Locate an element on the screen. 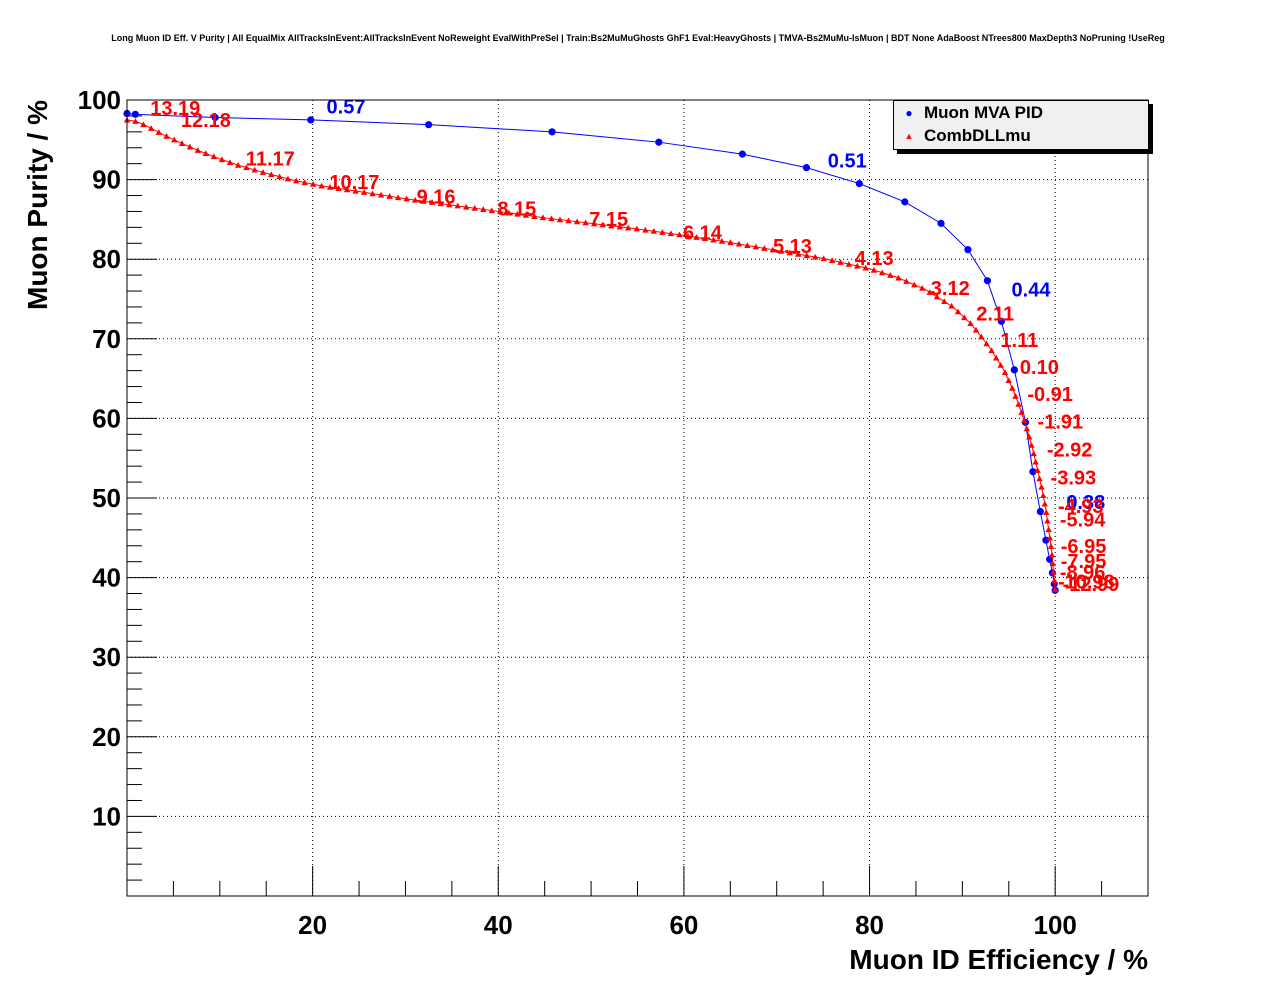 The height and width of the screenshot is (996, 1276). point-label: 7.15 is located at coordinates (608, 220).